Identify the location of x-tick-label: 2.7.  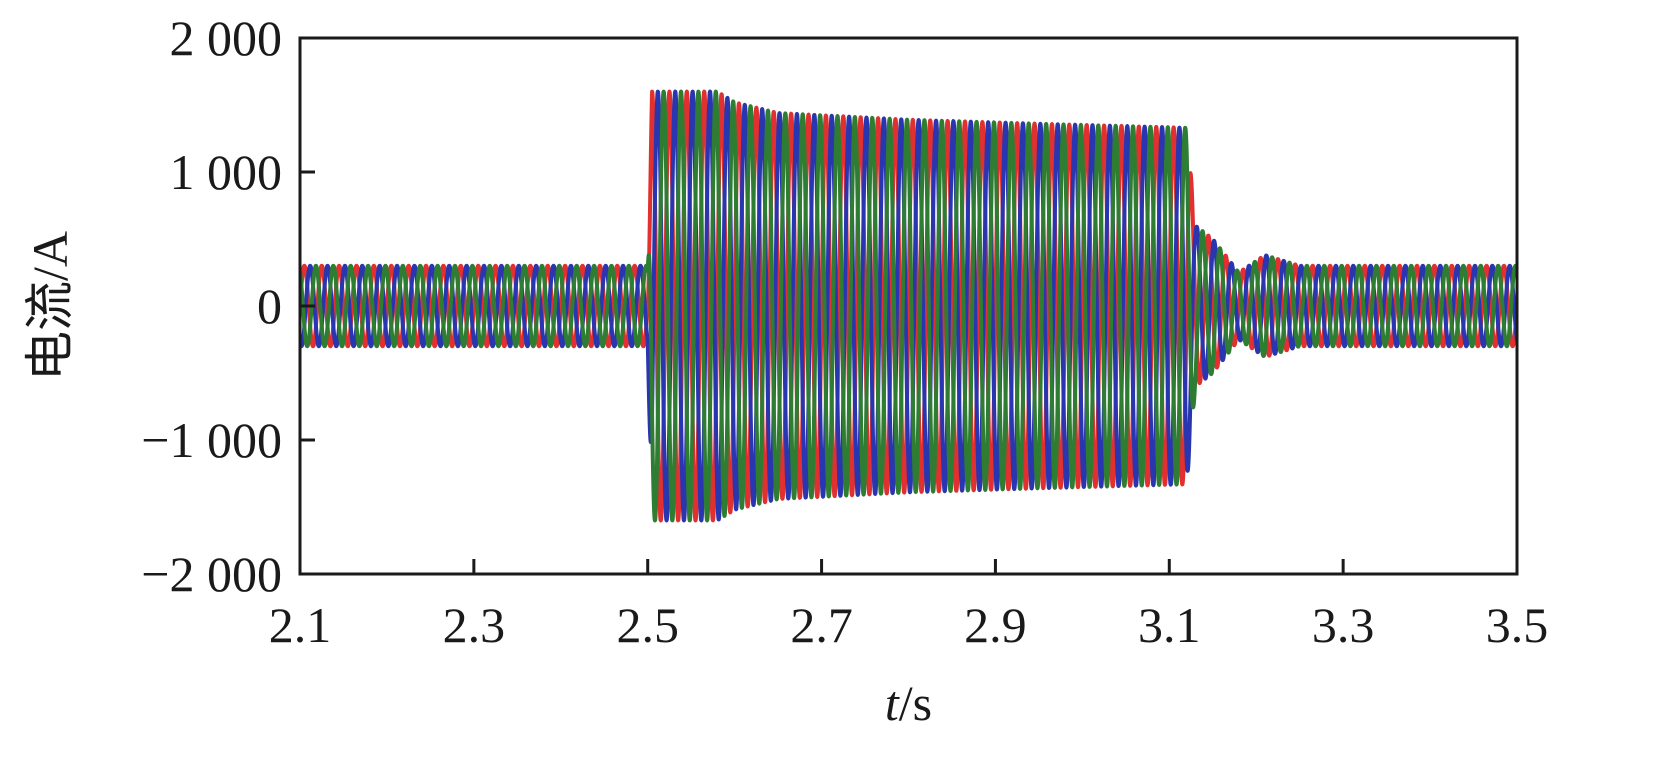
(821, 625).